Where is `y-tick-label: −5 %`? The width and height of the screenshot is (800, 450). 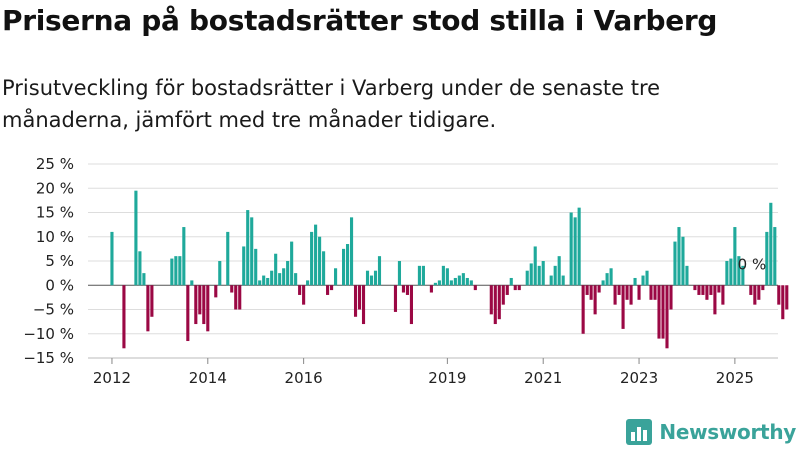
y-tick-label: −5 % is located at coordinates (53, 310).